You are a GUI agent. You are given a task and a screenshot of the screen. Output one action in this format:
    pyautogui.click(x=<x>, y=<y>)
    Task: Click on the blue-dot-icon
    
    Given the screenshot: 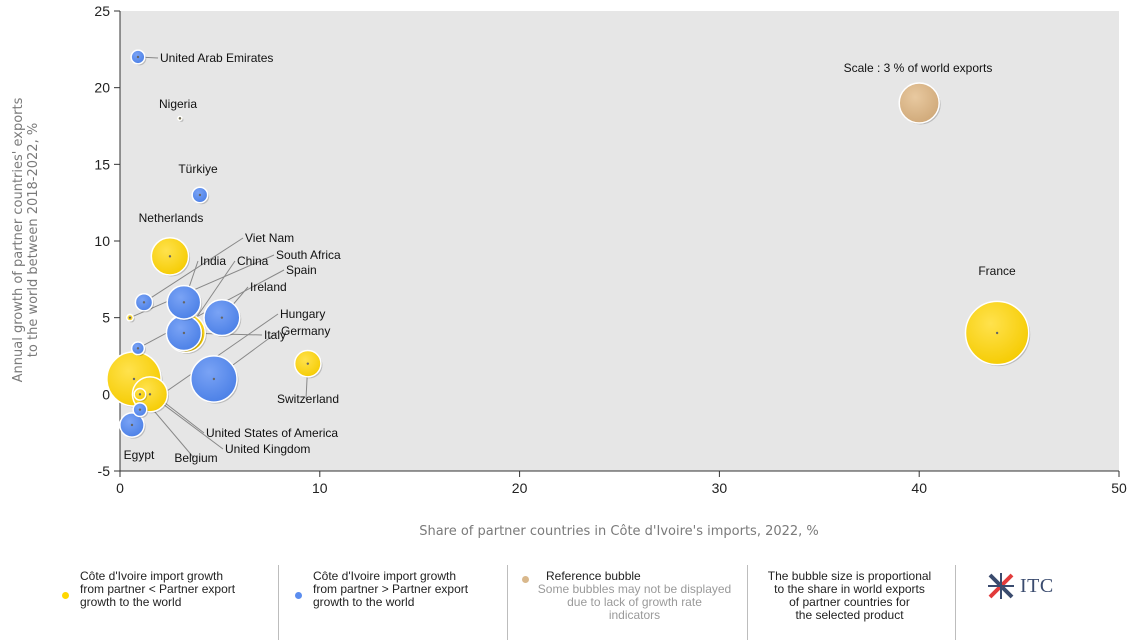 What is the action you would take?
    pyautogui.click(x=298, y=595)
    